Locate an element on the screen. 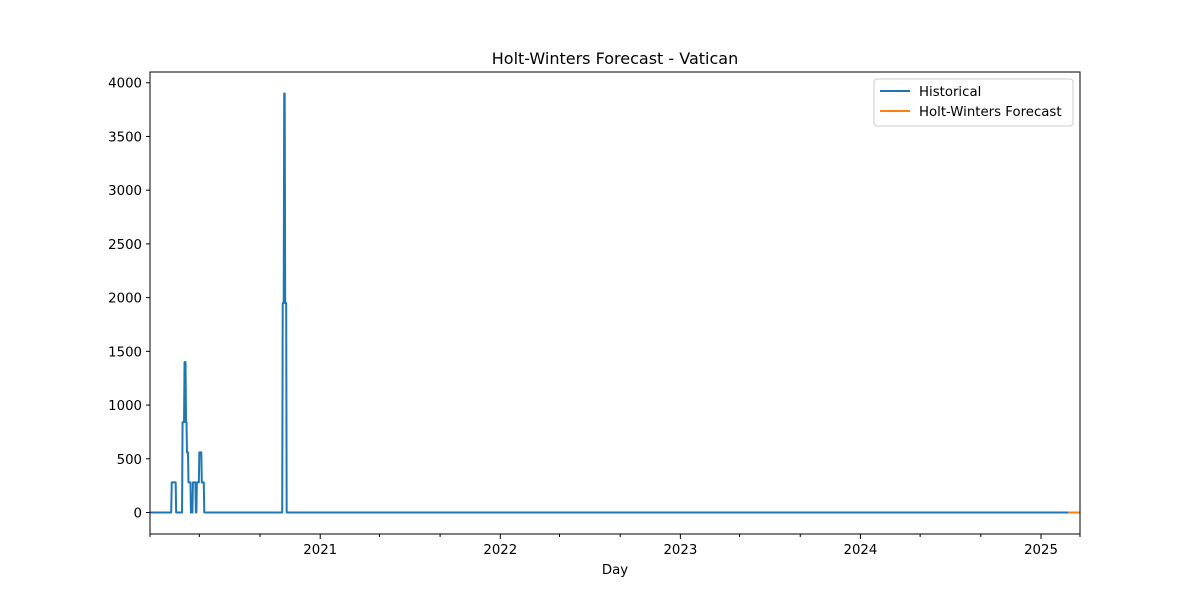  x-tick-label: 2023 is located at coordinates (680, 550).